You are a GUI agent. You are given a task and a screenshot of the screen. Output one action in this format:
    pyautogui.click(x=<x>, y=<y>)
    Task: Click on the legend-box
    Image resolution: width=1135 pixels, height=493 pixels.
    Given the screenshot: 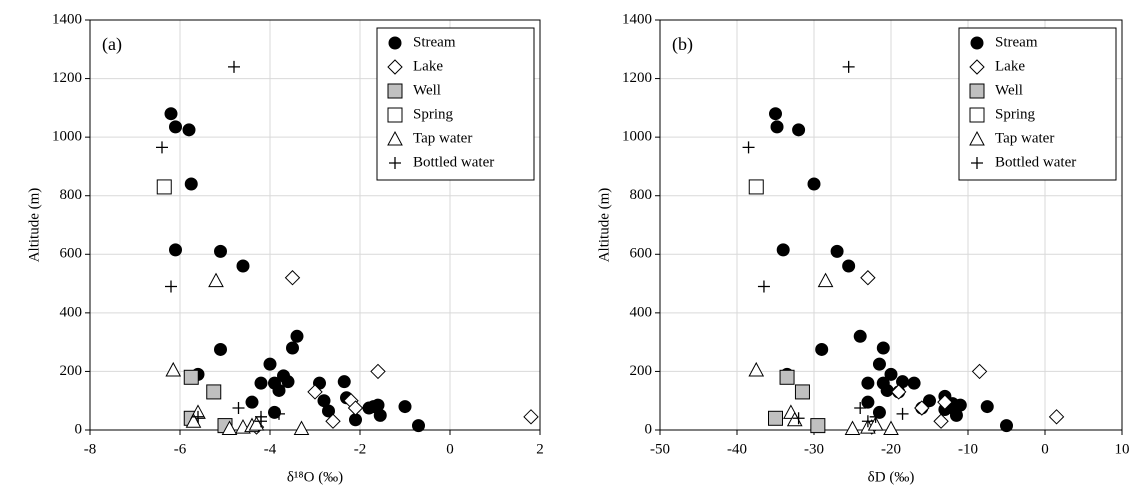 What is the action you would take?
    pyautogui.click(x=455, y=104)
    